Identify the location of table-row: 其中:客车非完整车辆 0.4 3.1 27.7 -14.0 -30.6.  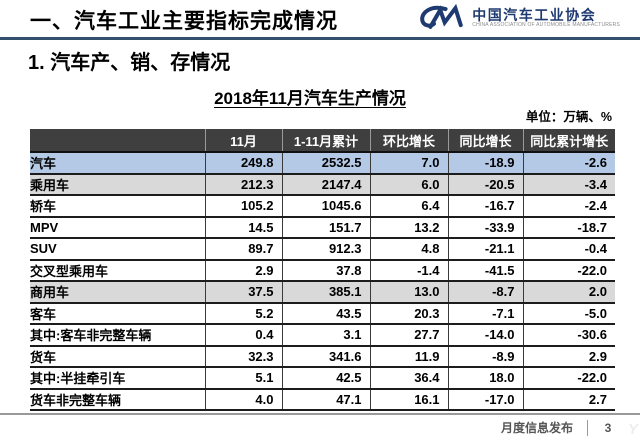
(322, 335).